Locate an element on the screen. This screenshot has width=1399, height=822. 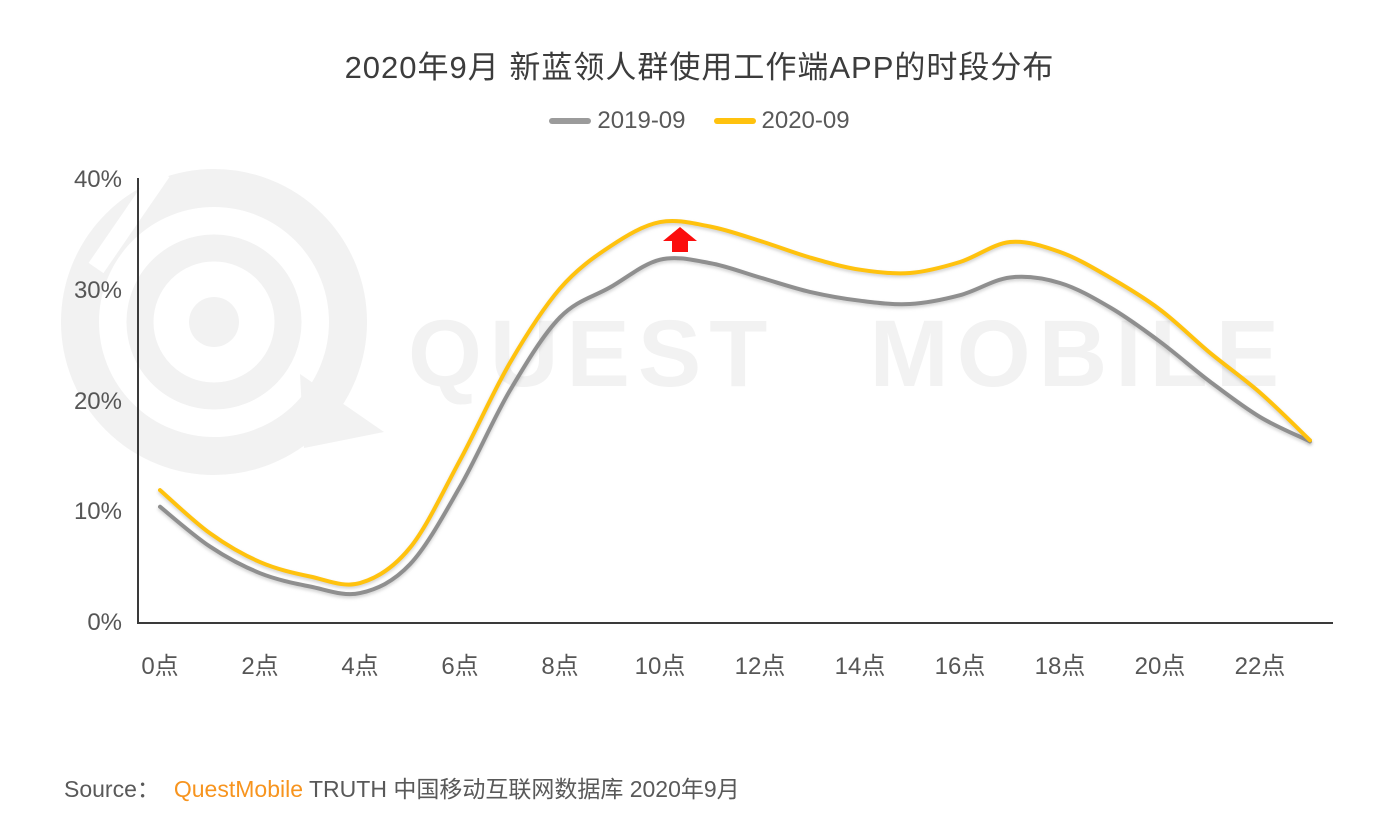
x-tick-label: 18点 is located at coordinates (1060, 666).